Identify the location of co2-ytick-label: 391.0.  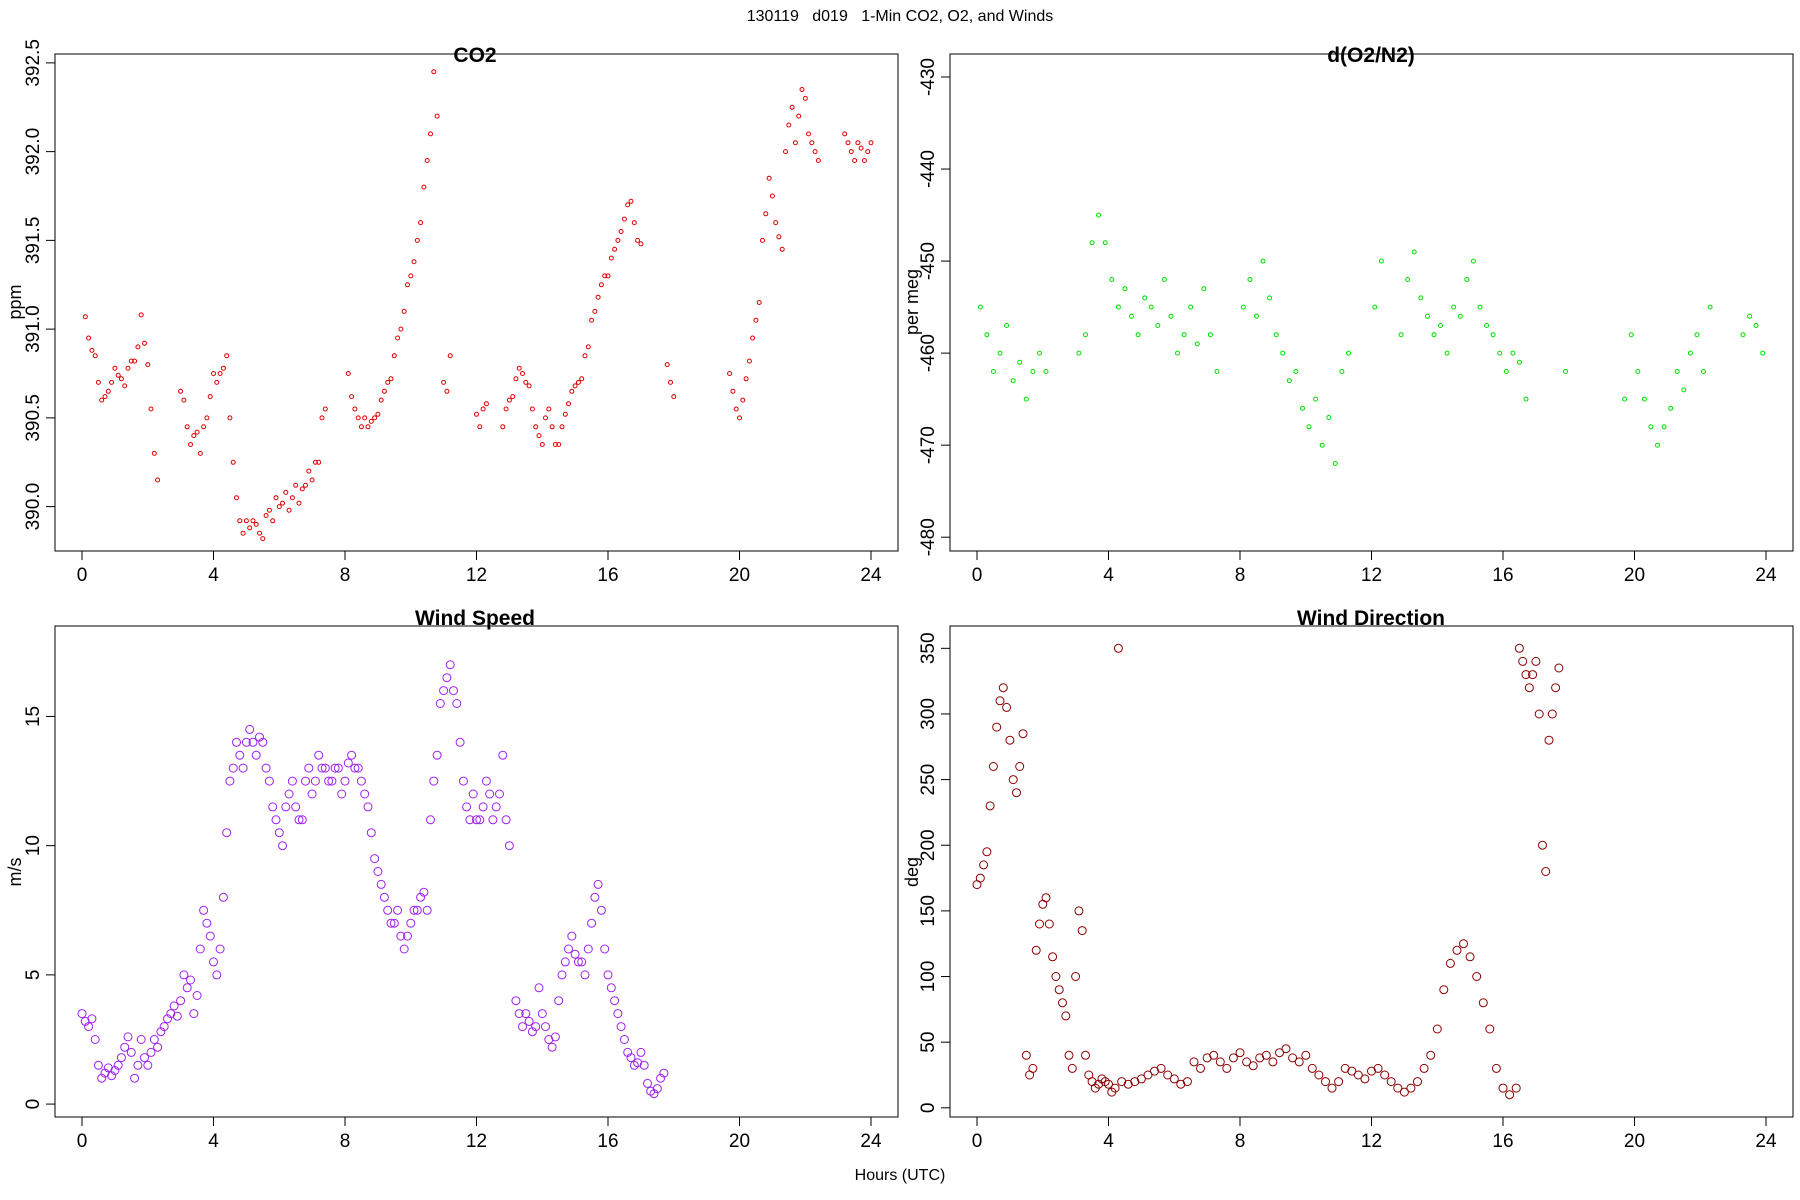
(33, 329).